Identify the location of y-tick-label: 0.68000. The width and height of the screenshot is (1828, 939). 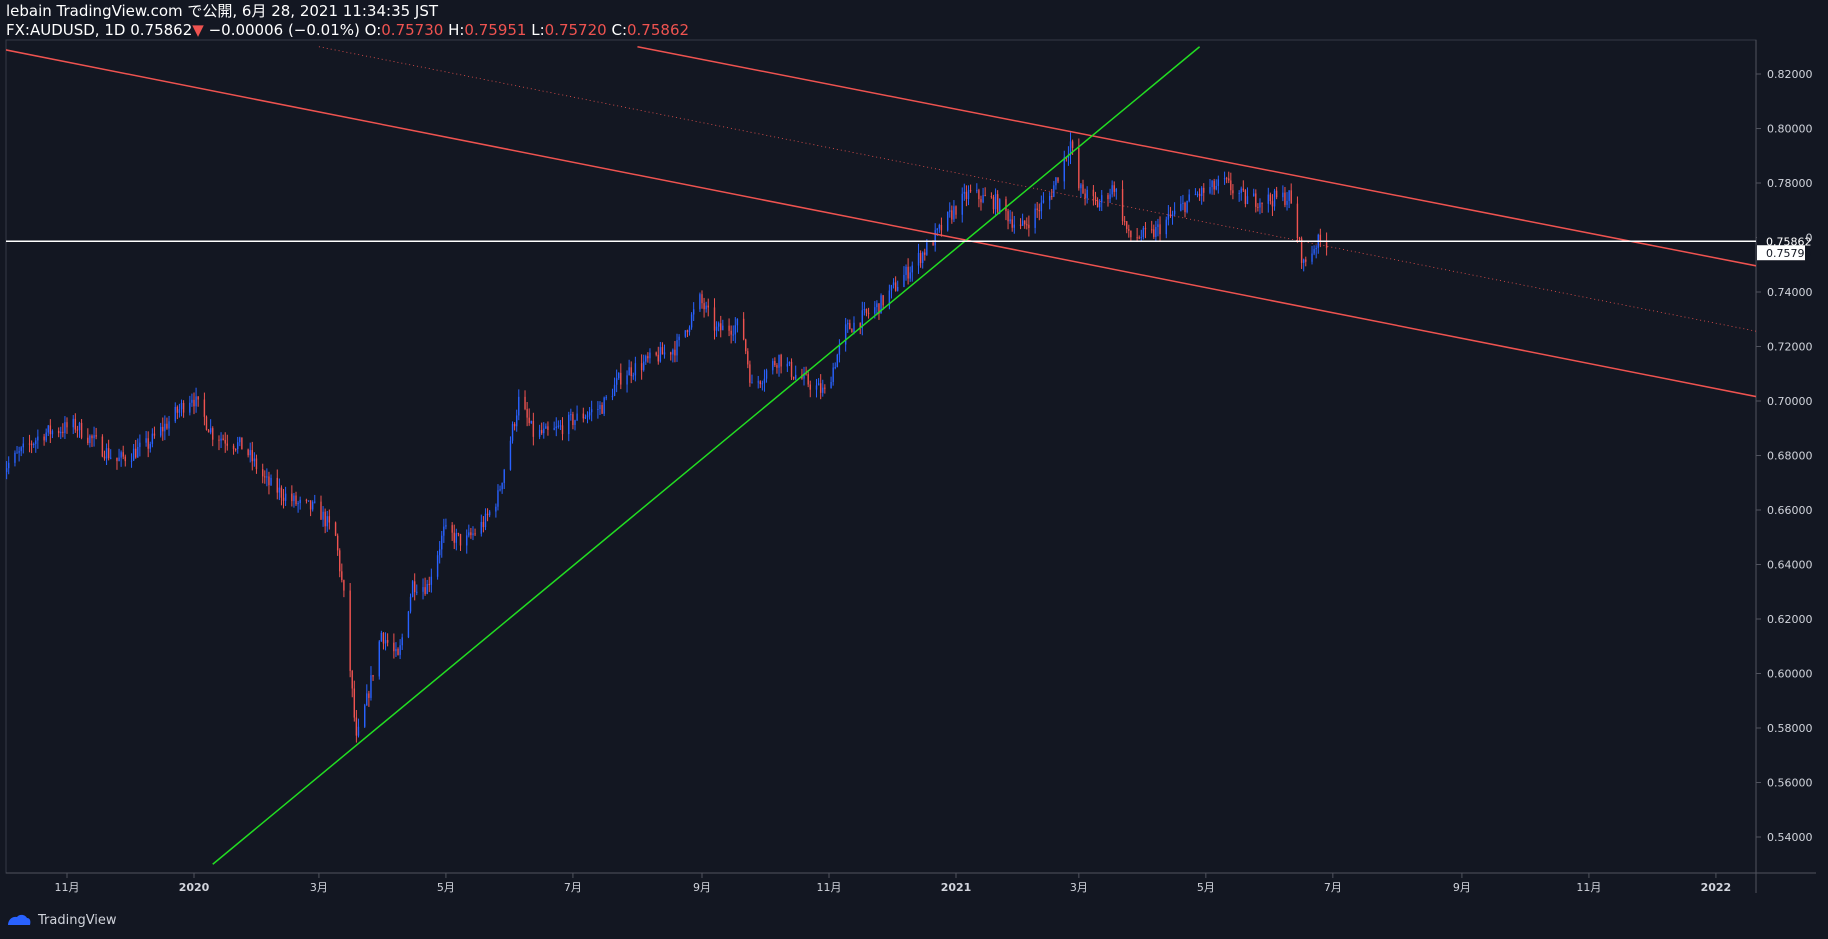
(1790, 456).